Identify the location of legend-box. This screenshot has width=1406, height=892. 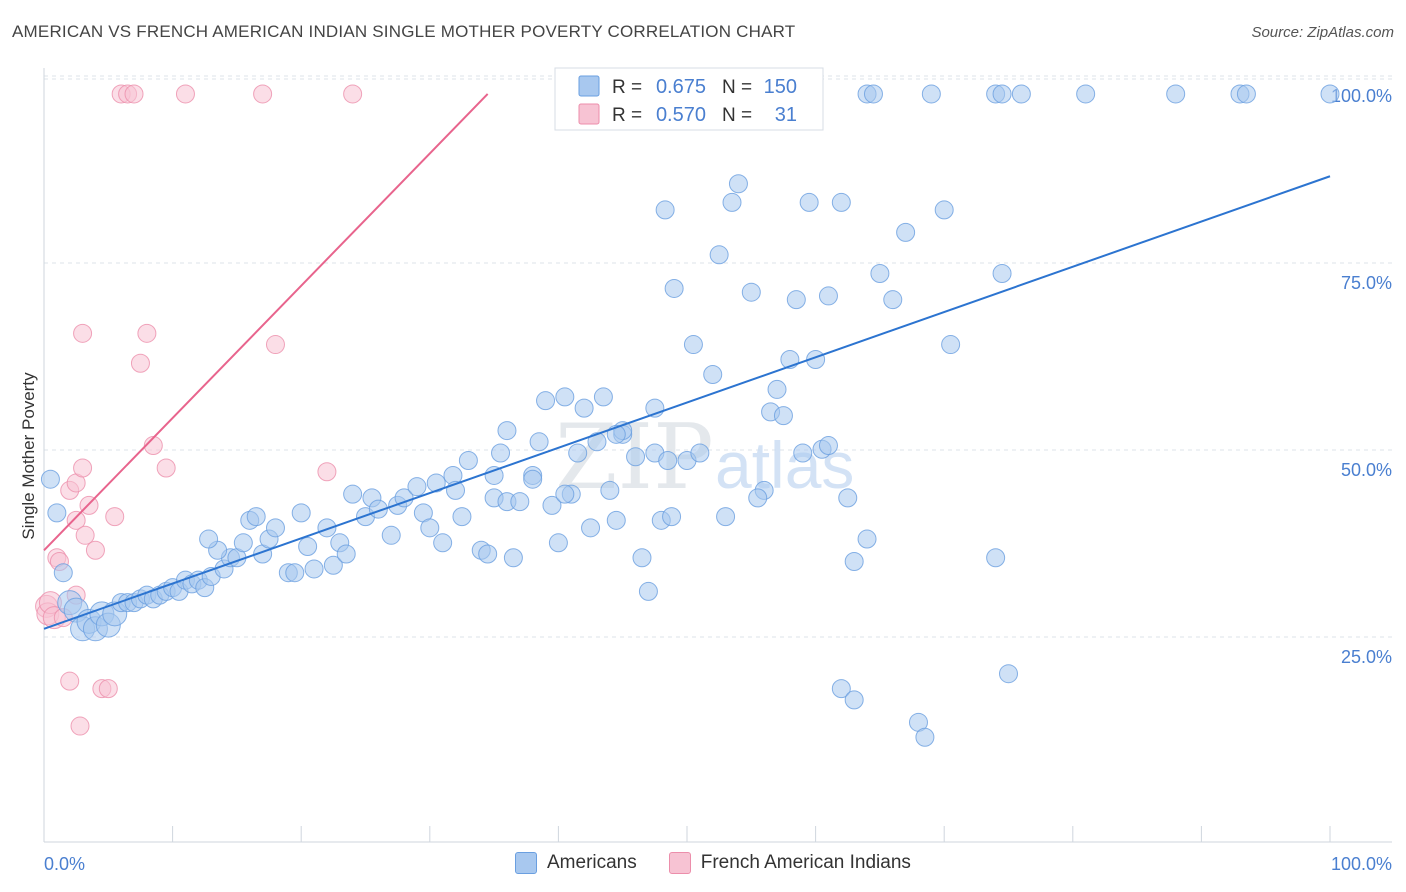
(689, 99).